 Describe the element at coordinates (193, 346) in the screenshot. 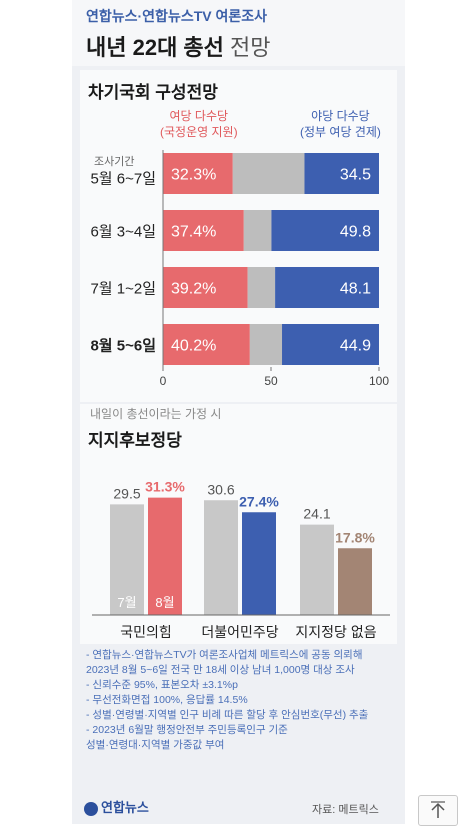

I see `bar-label-ruling: 40.2%` at that location.